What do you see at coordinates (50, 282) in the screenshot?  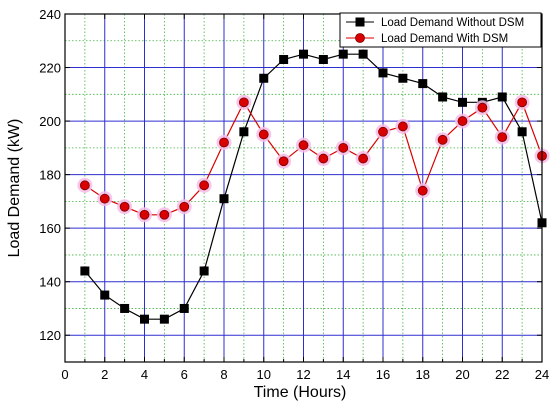 I see `y-tick-label: 140` at bounding box center [50, 282].